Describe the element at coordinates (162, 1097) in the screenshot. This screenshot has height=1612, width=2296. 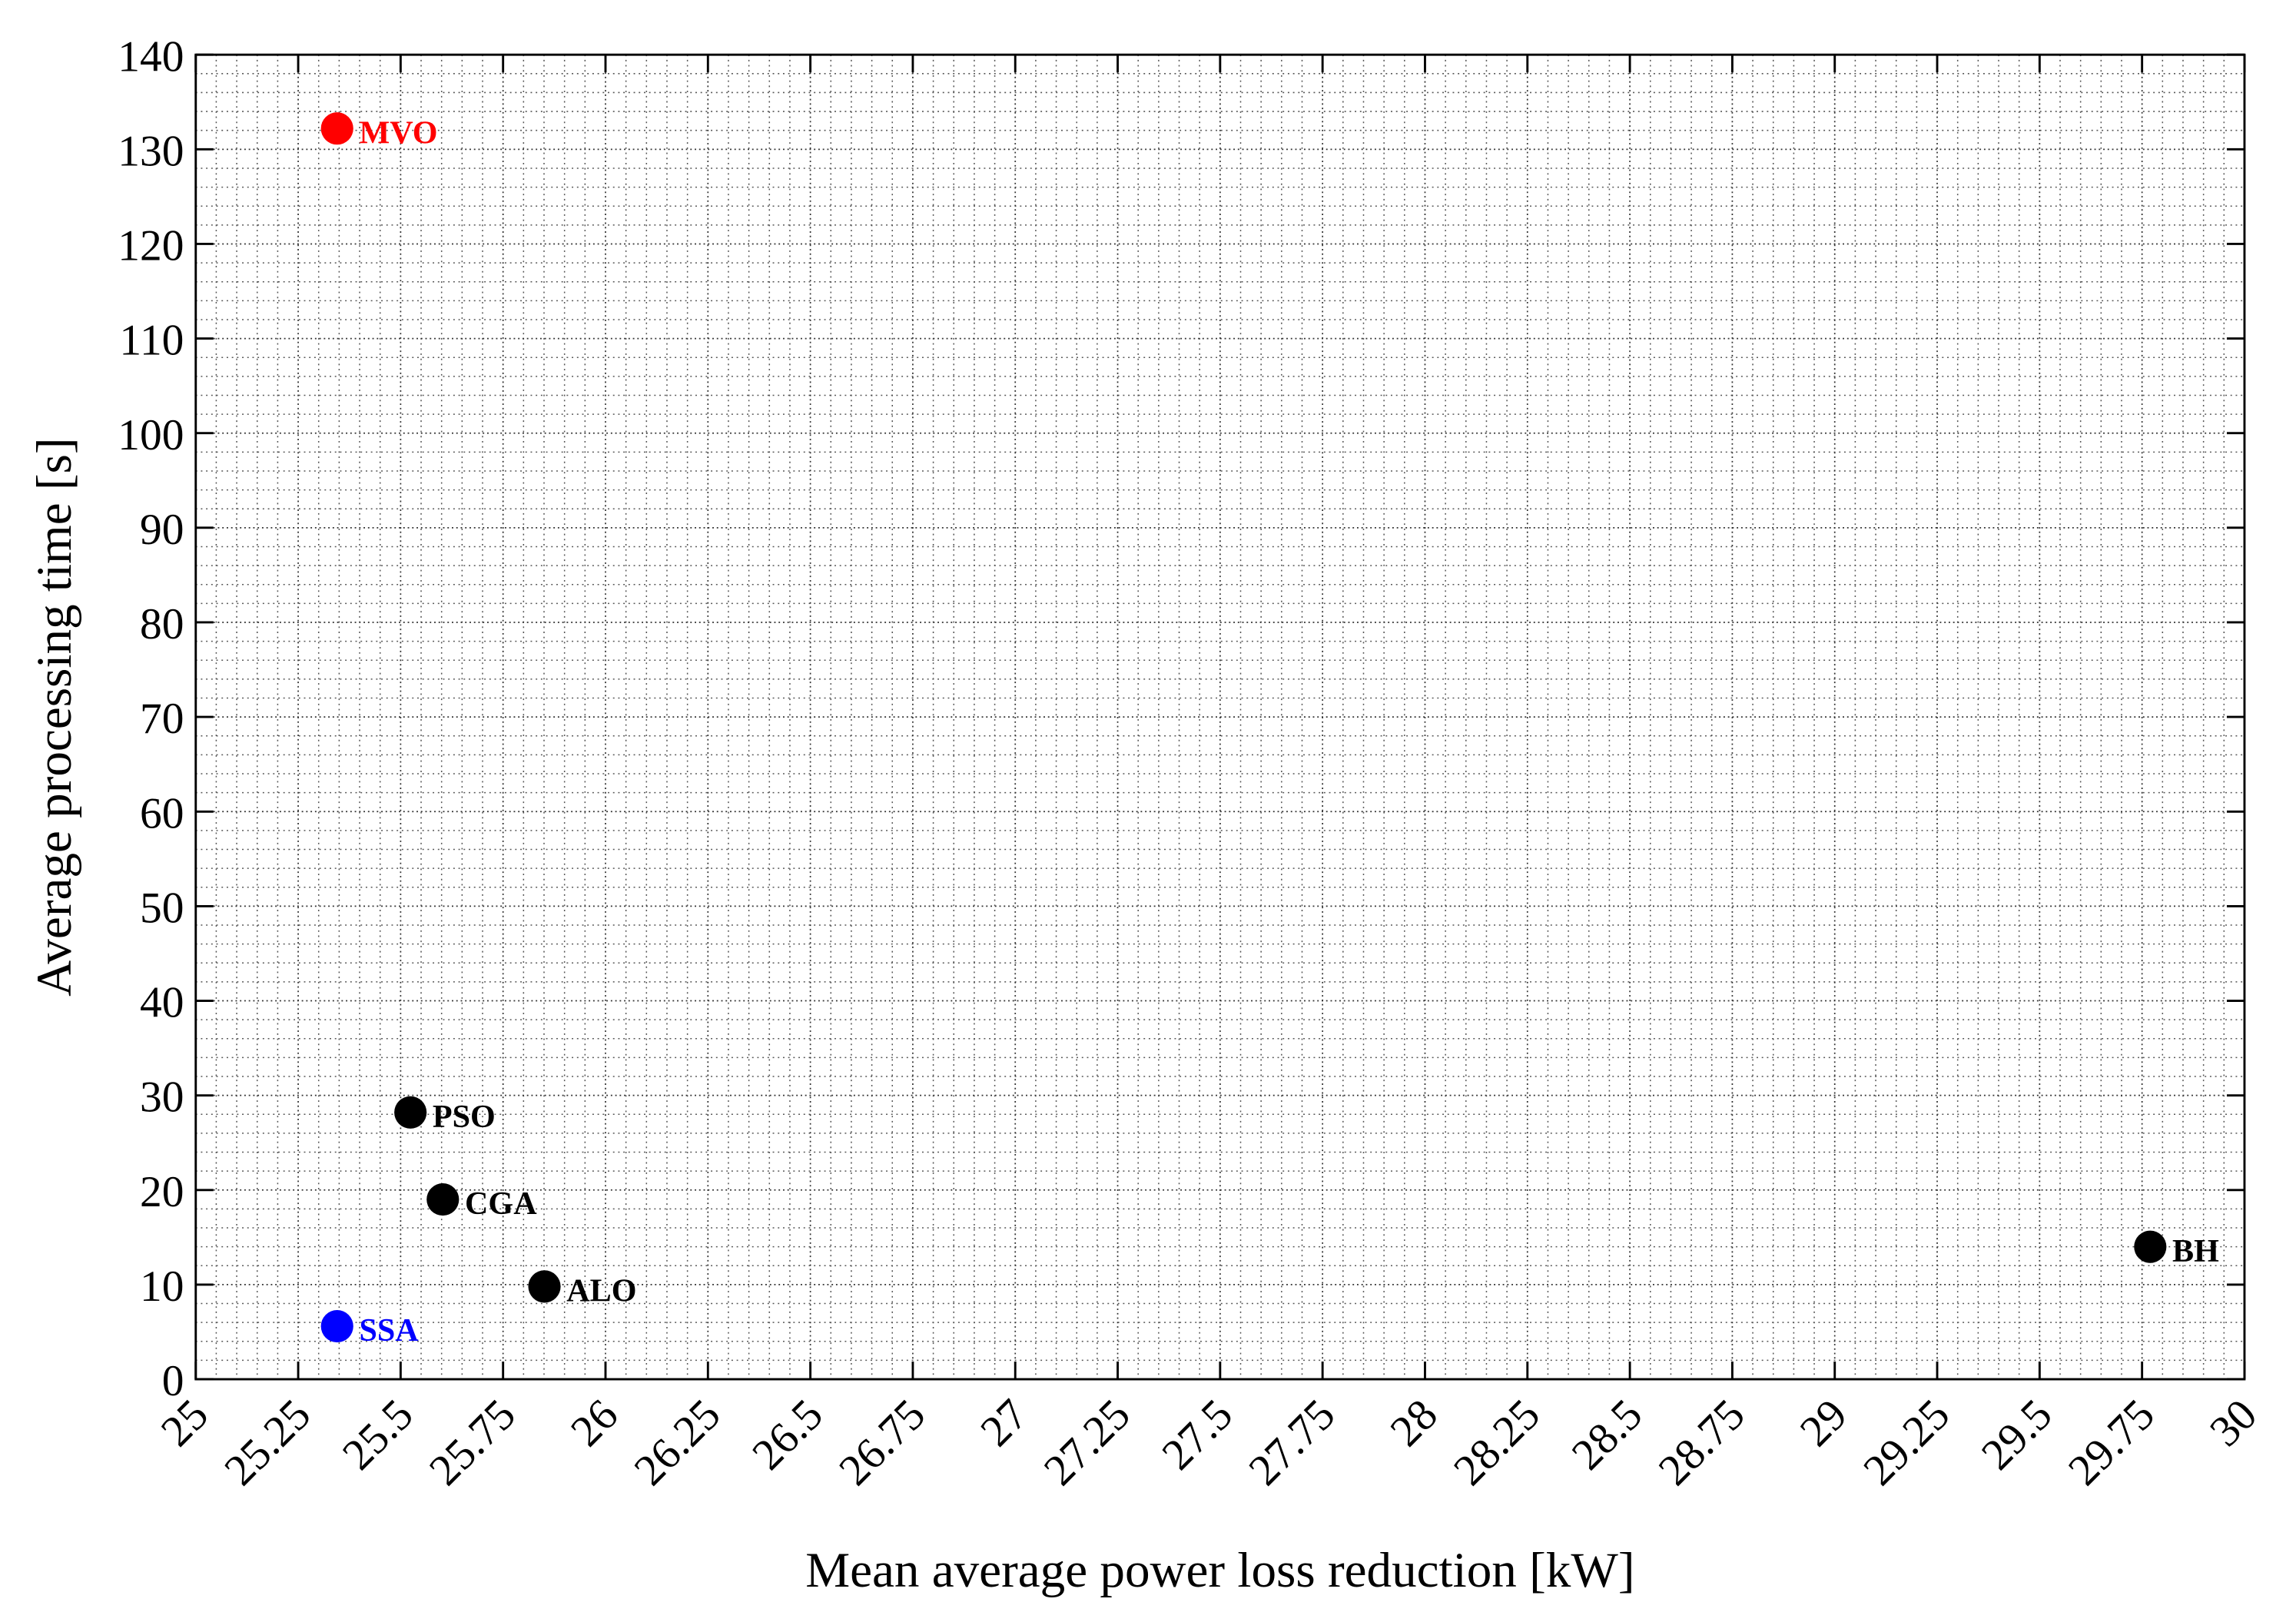
I see `y-tick-label: 30` at that location.